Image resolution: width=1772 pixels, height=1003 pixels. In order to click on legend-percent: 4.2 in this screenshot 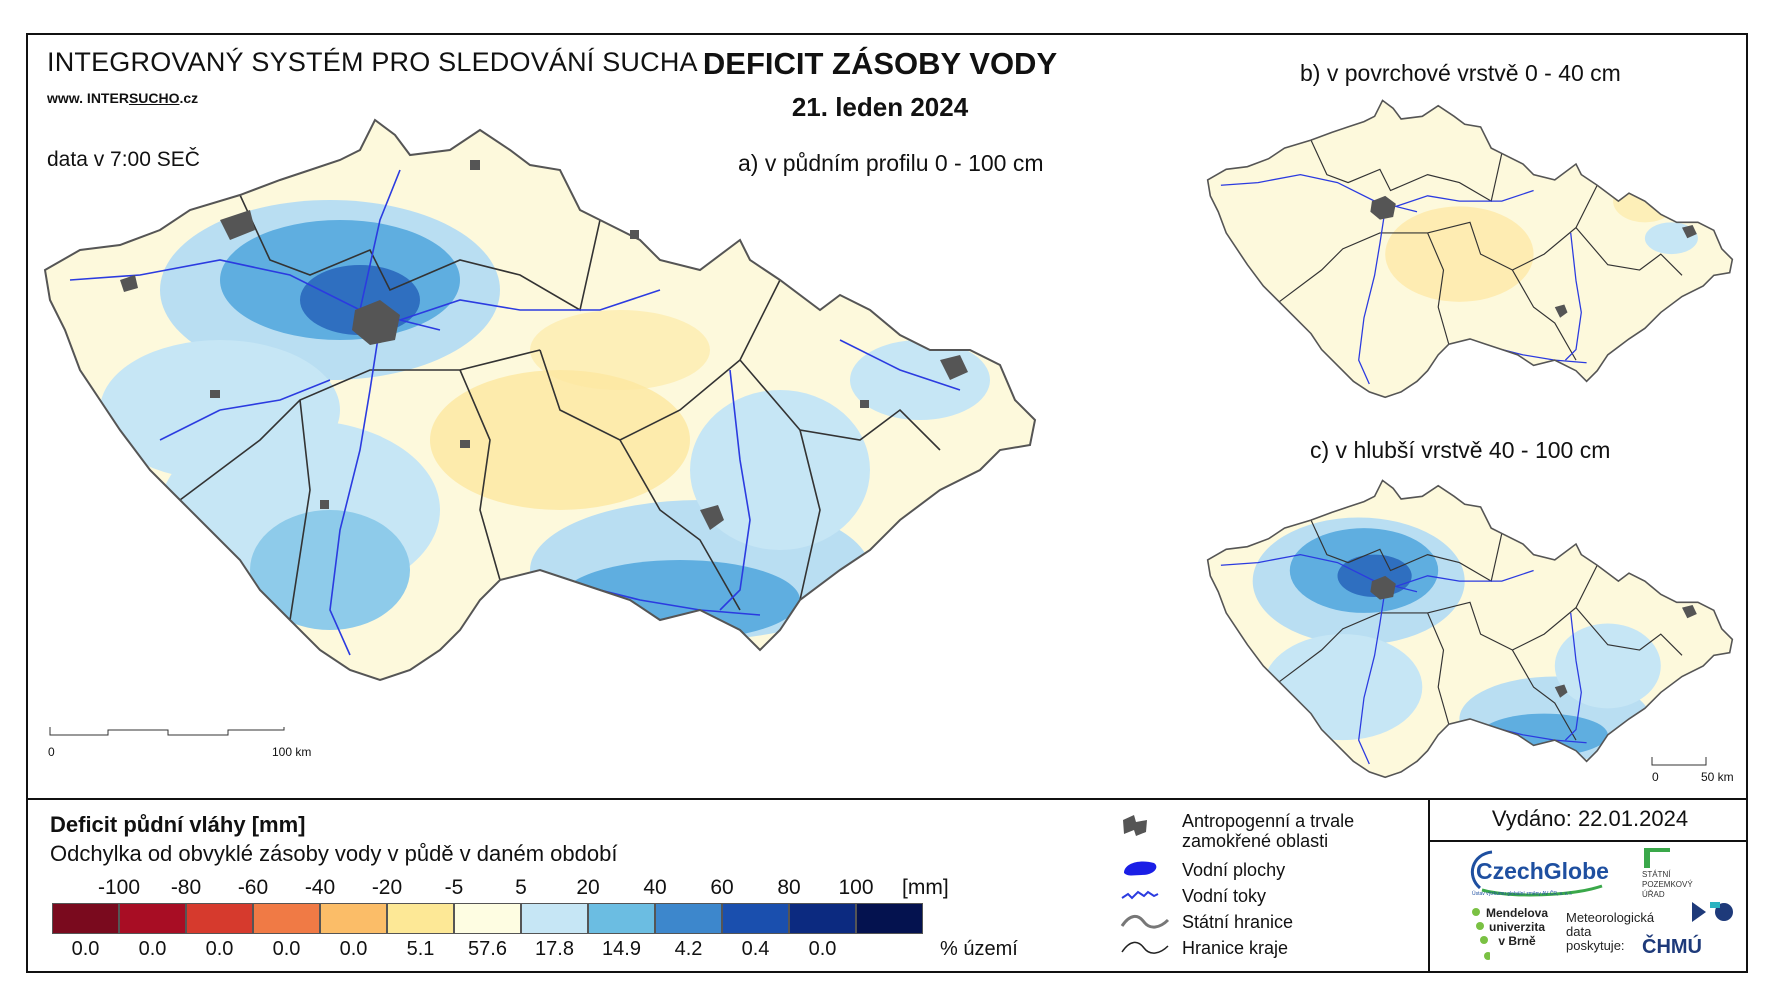, I will do `click(688, 949)`.